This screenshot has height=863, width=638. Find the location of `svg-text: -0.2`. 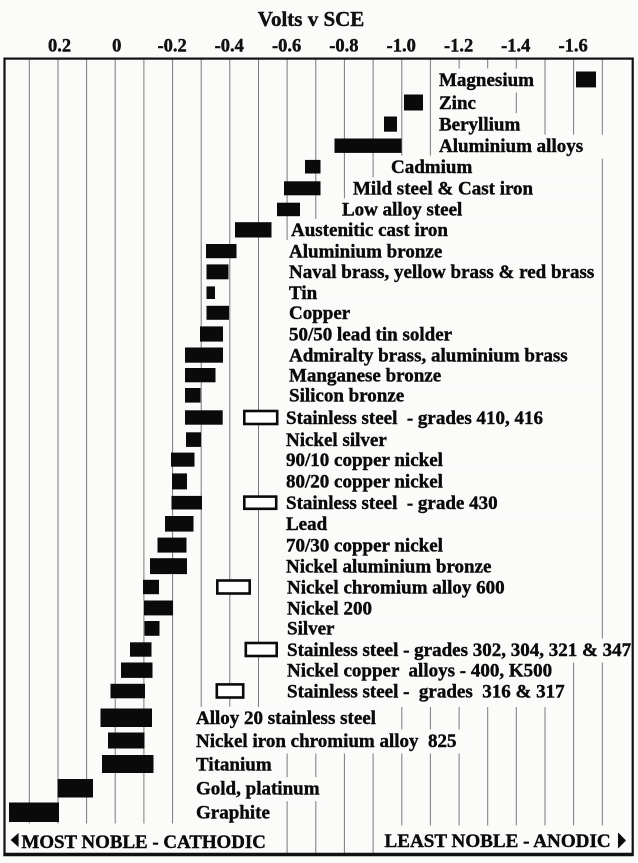

svg-text: -0.2 is located at coordinates (171, 47).